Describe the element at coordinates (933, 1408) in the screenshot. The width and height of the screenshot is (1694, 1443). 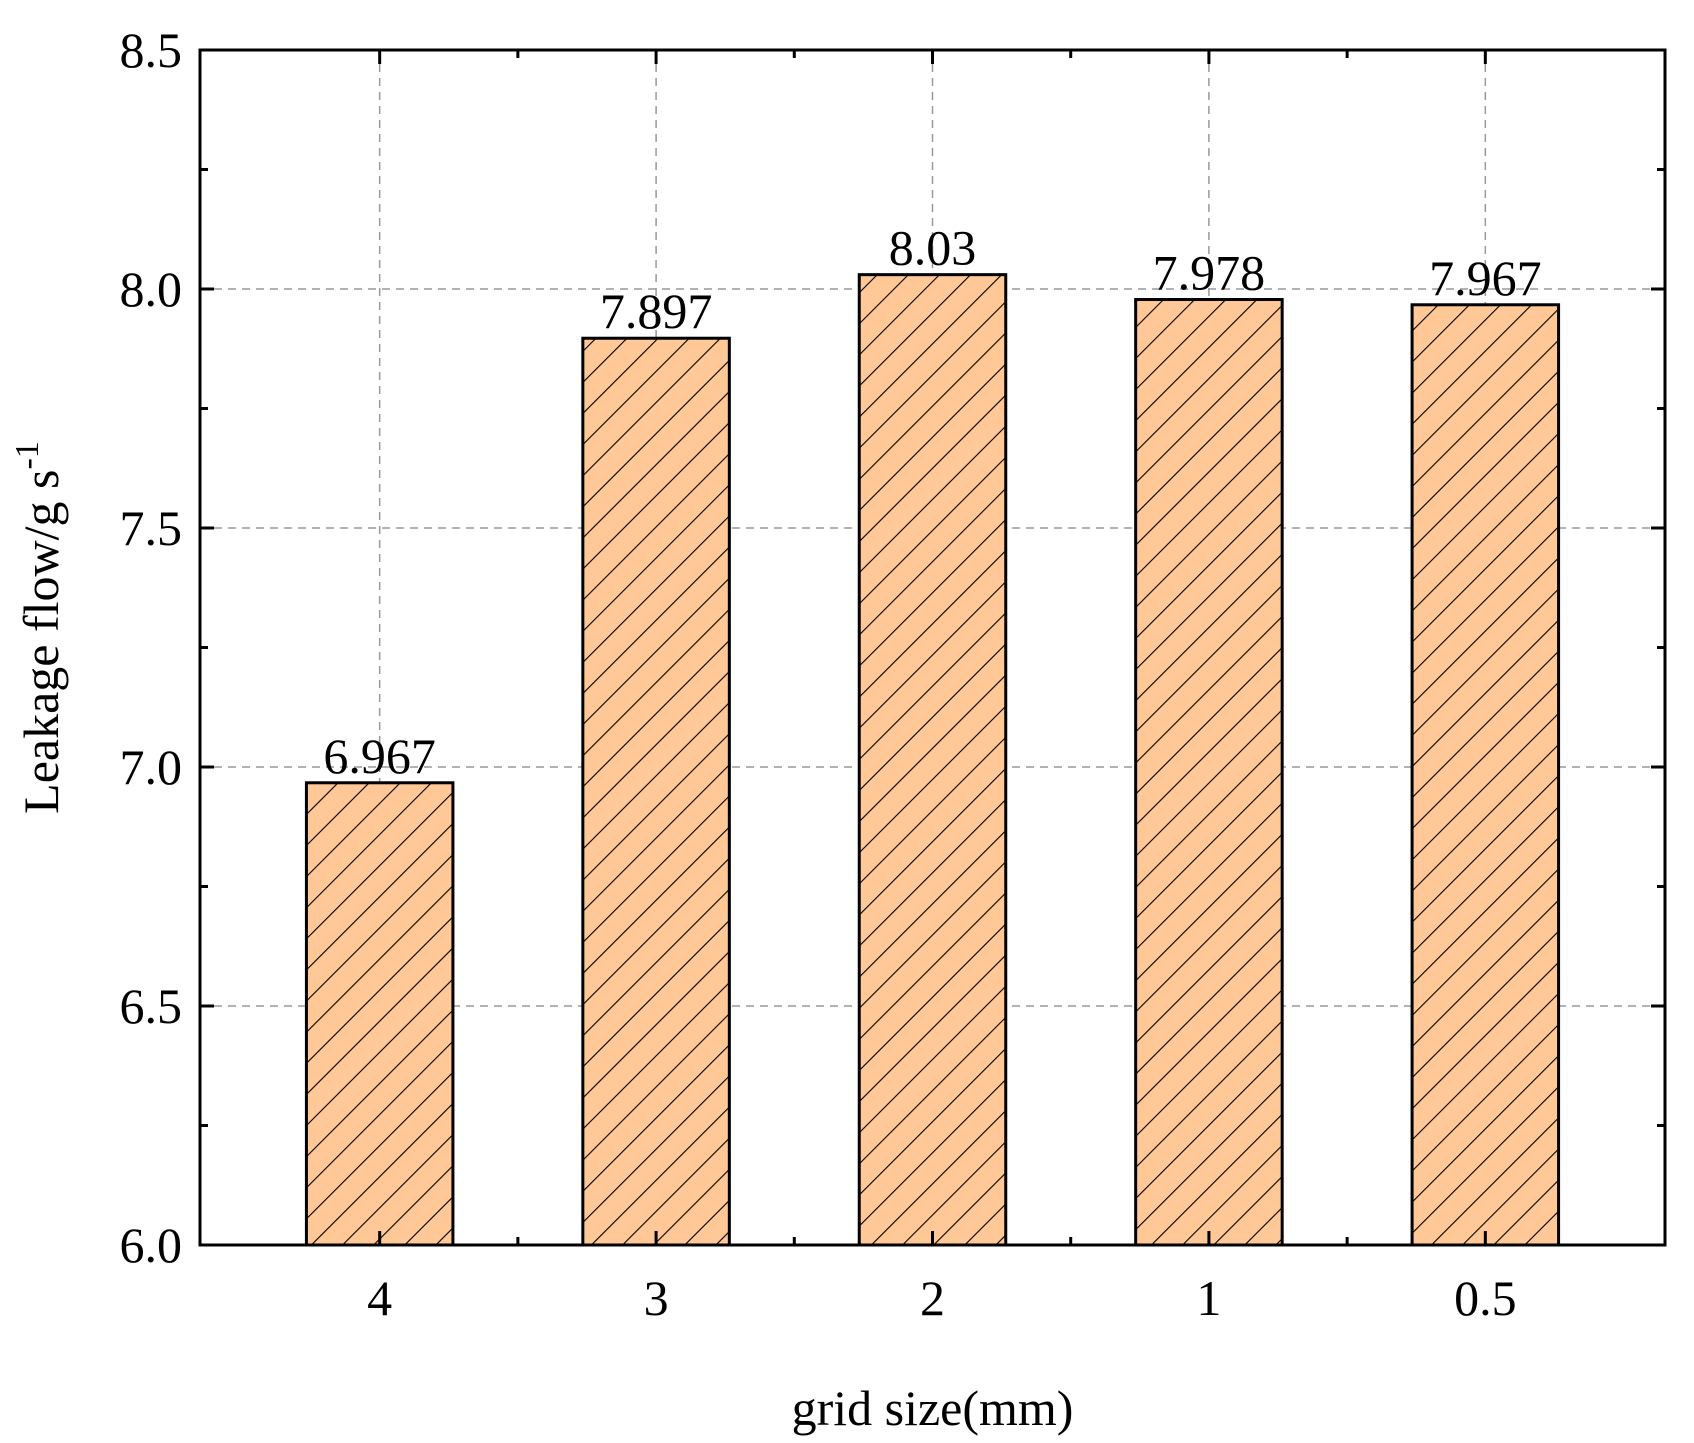
I see `x-axis-title: grid size(mm)` at that location.